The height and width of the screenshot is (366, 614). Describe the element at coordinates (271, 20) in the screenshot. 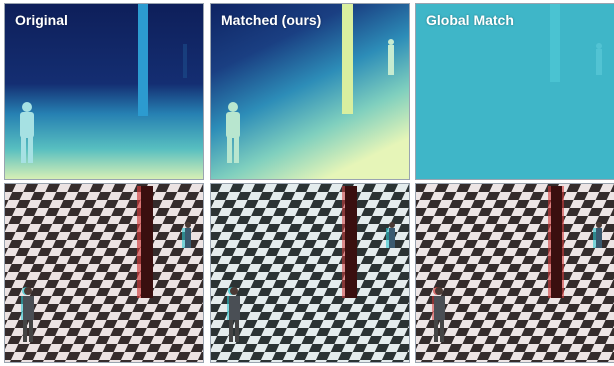

I see `panel-title: Matched (ours)` at that location.